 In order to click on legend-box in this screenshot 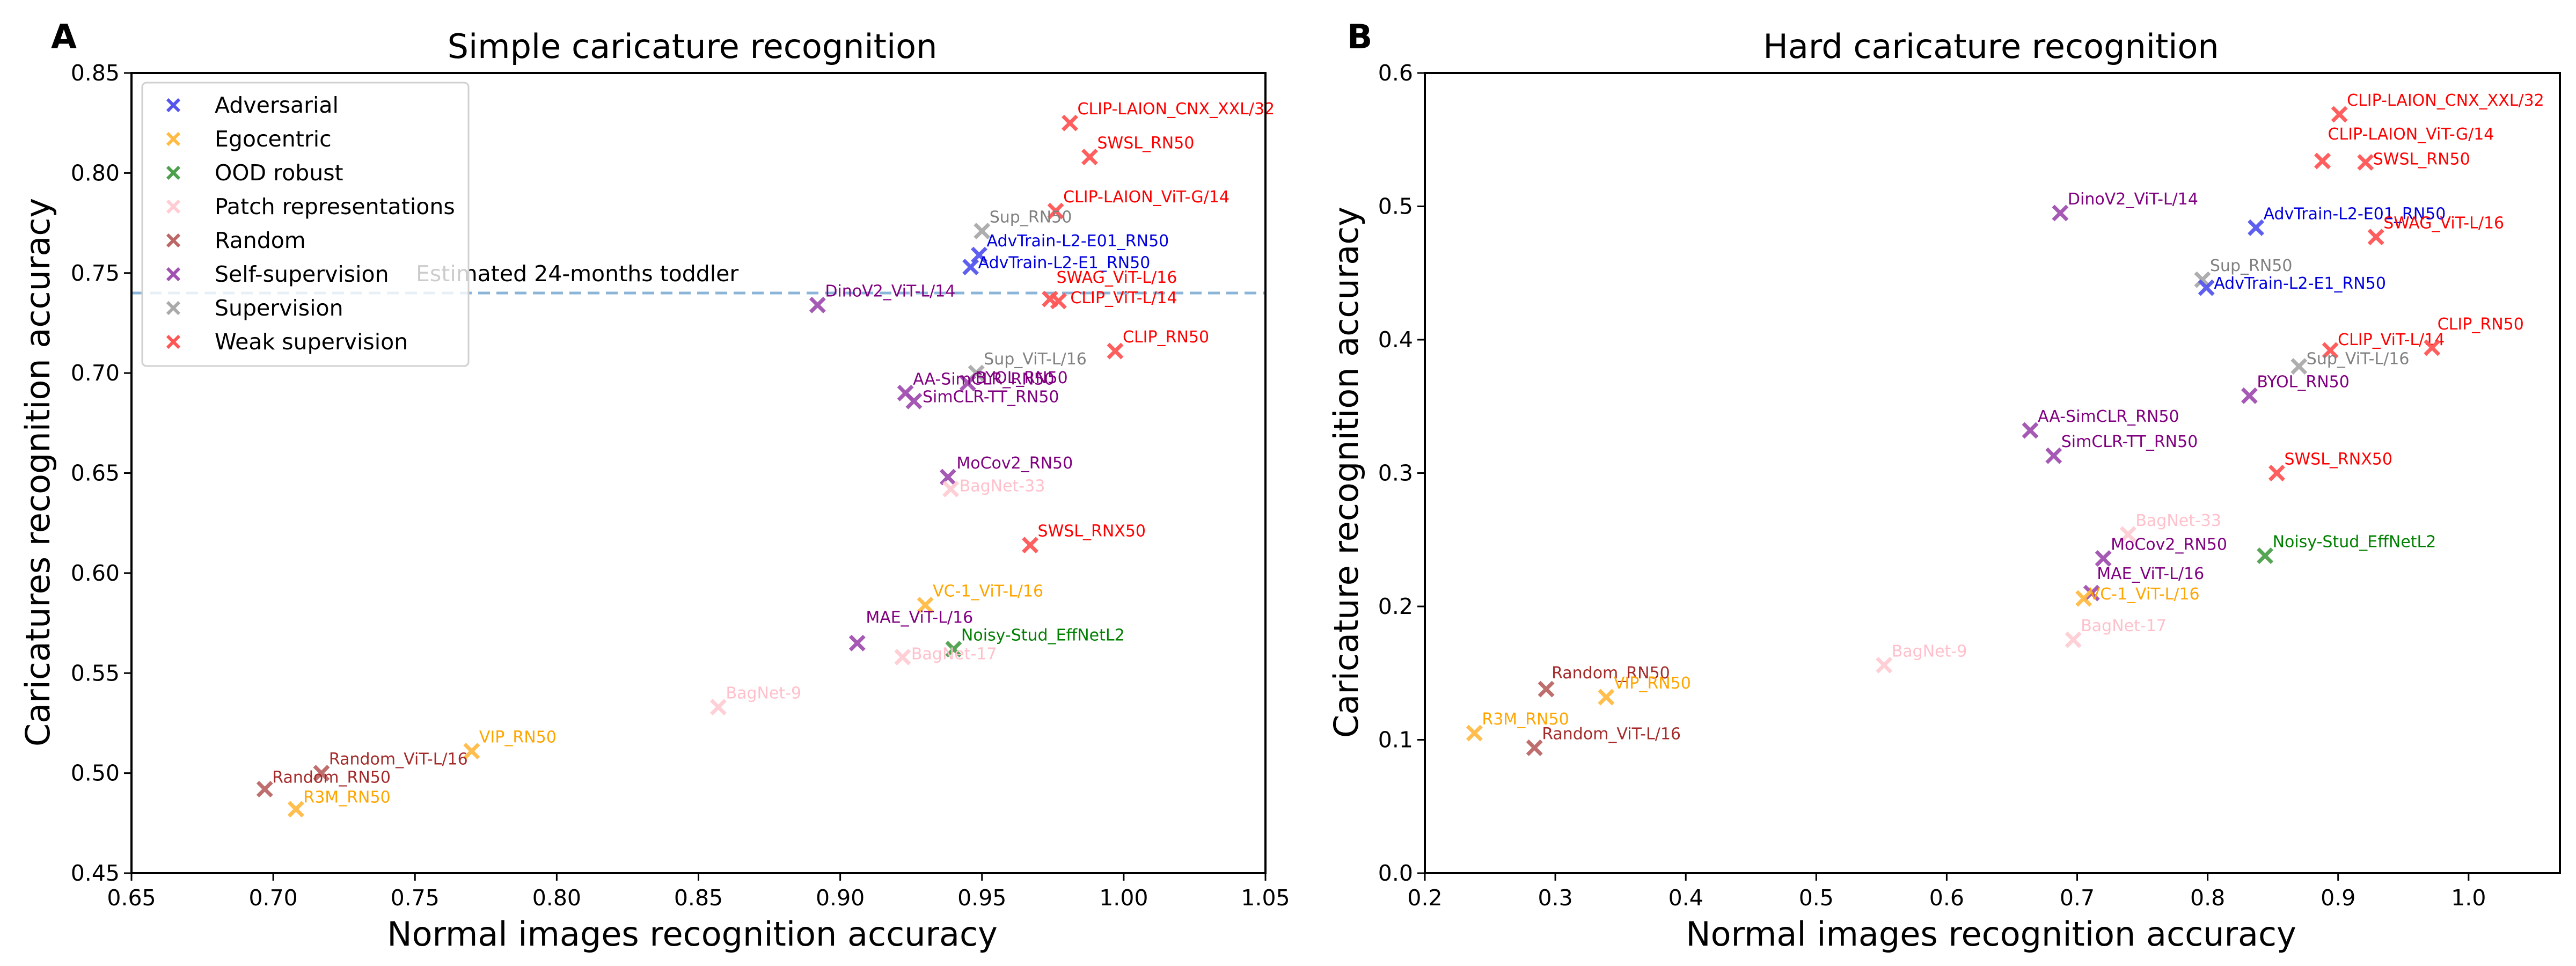, I will do `click(305, 224)`.